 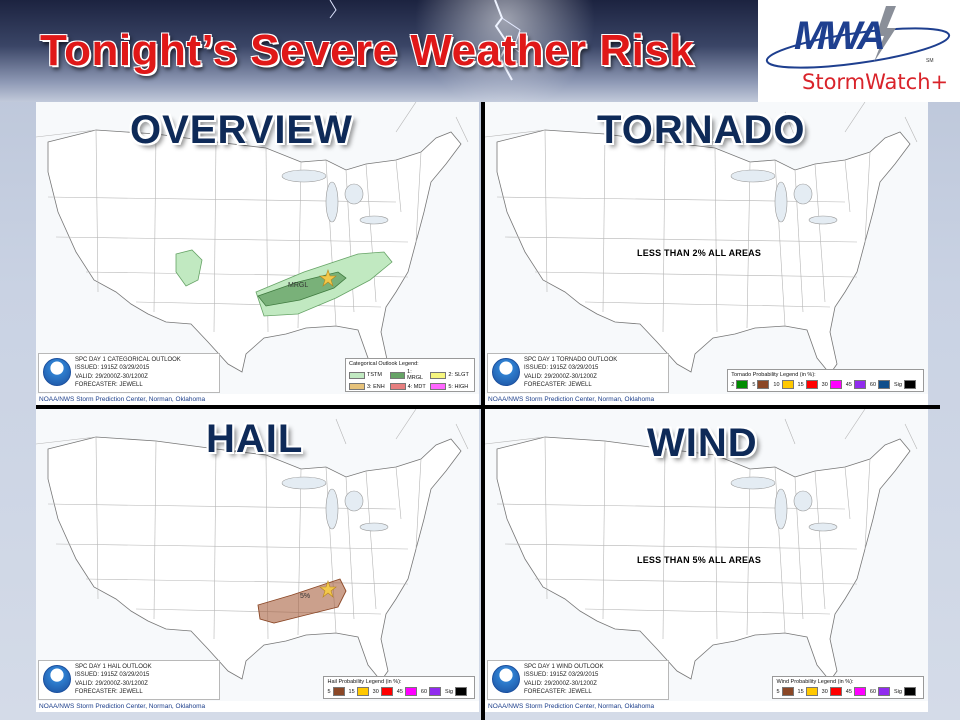 What do you see at coordinates (367, 50) in the screenshot?
I see `page-title: Tonight’s Severe Weather Risk` at bounding box center [367, 50].